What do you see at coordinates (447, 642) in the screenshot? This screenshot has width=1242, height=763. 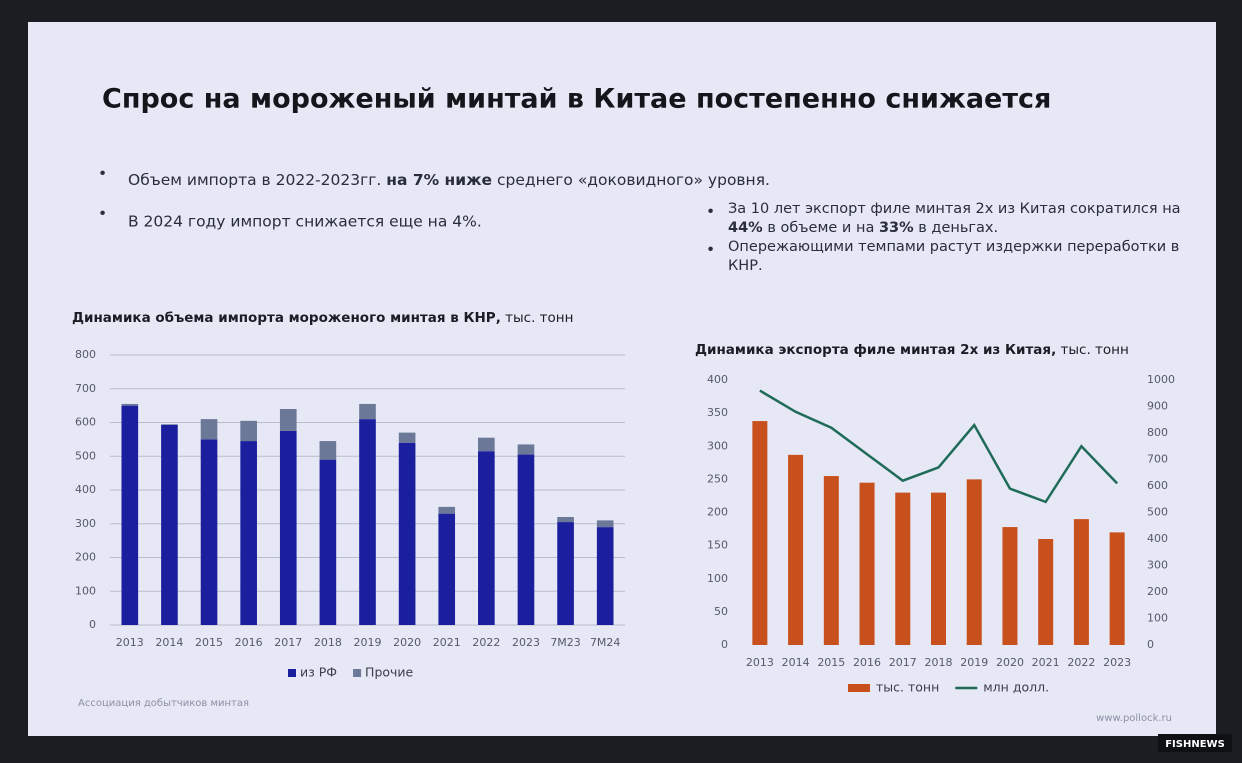 I see `x-tick-label: 2021` at bounding box center [447, 642].